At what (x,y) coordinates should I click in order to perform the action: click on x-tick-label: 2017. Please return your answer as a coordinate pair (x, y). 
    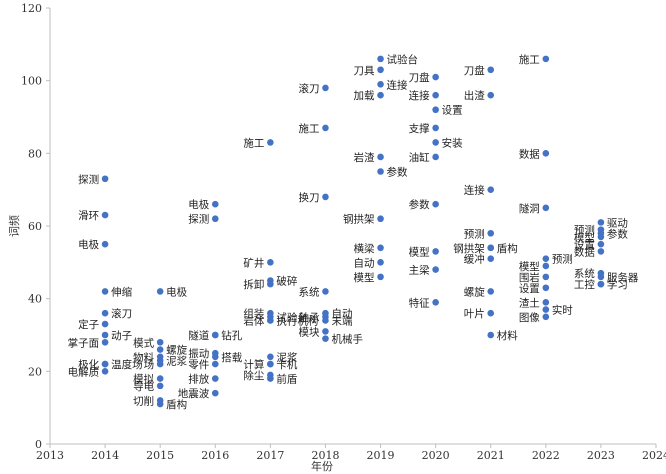
    Looking at the image, I should click on (270, 455).